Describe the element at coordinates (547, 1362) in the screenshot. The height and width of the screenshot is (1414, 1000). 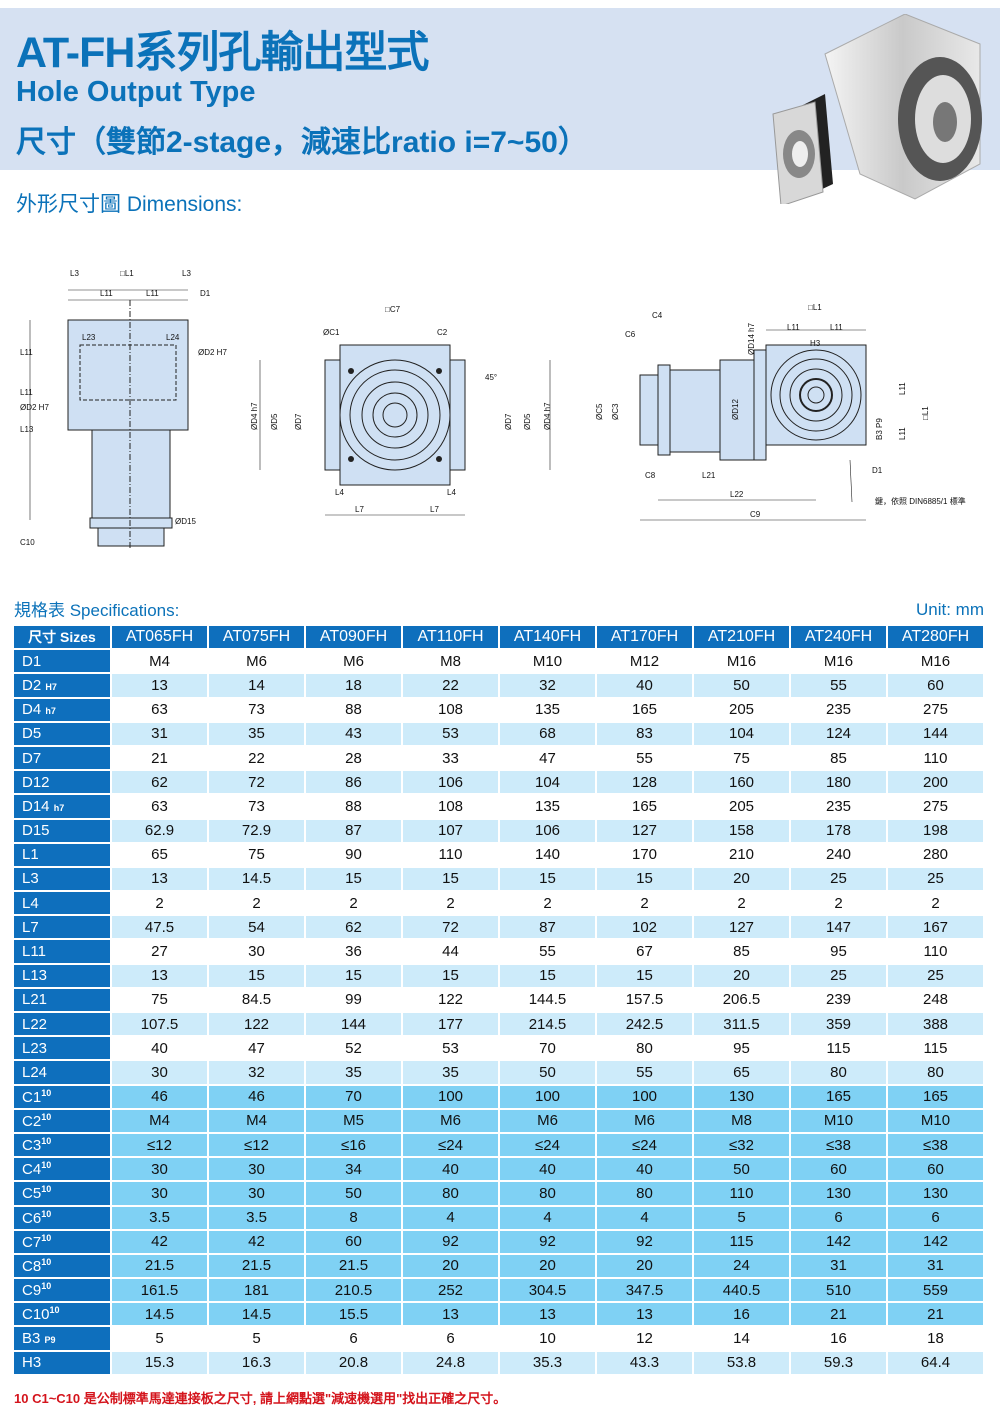
I see `table-cell: 35.3` at that location.